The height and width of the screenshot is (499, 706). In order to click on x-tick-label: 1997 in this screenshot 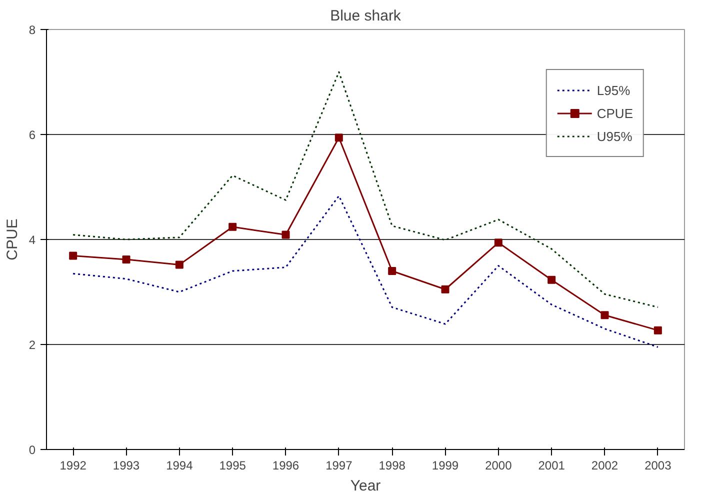, I will do `click(339, 465)`.